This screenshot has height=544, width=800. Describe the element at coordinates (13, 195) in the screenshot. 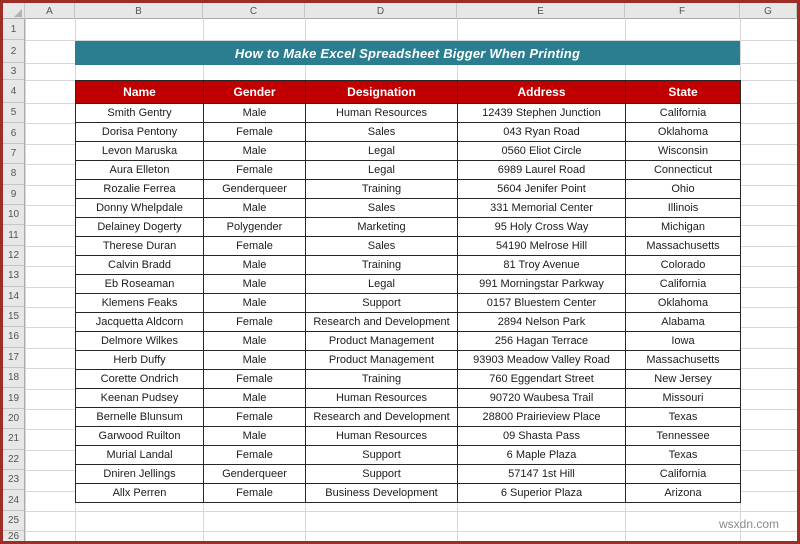

I see `row-header-9: 9` at that location.